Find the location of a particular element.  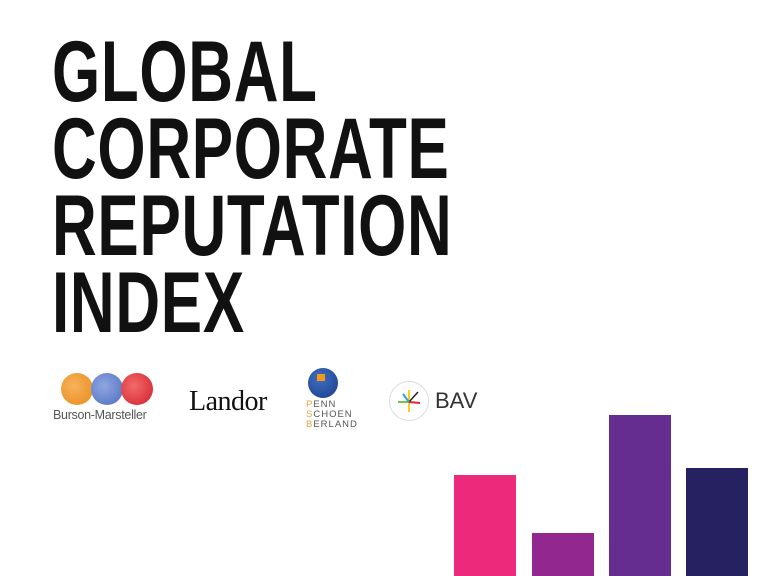

bav-text: BAV is located at coordinates (456, 400).